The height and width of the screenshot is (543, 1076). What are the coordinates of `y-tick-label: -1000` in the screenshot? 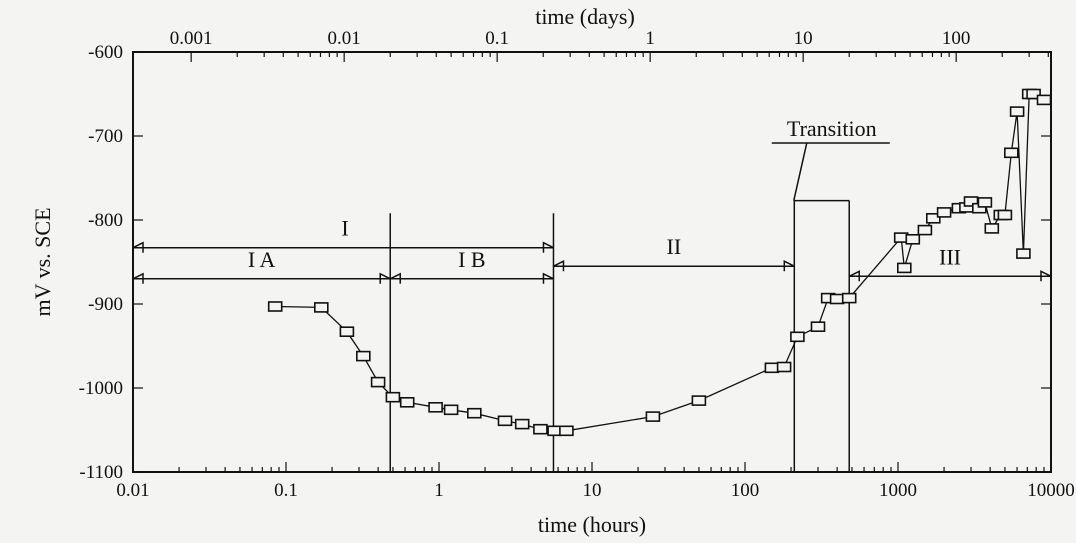 It's located at (101, 388).